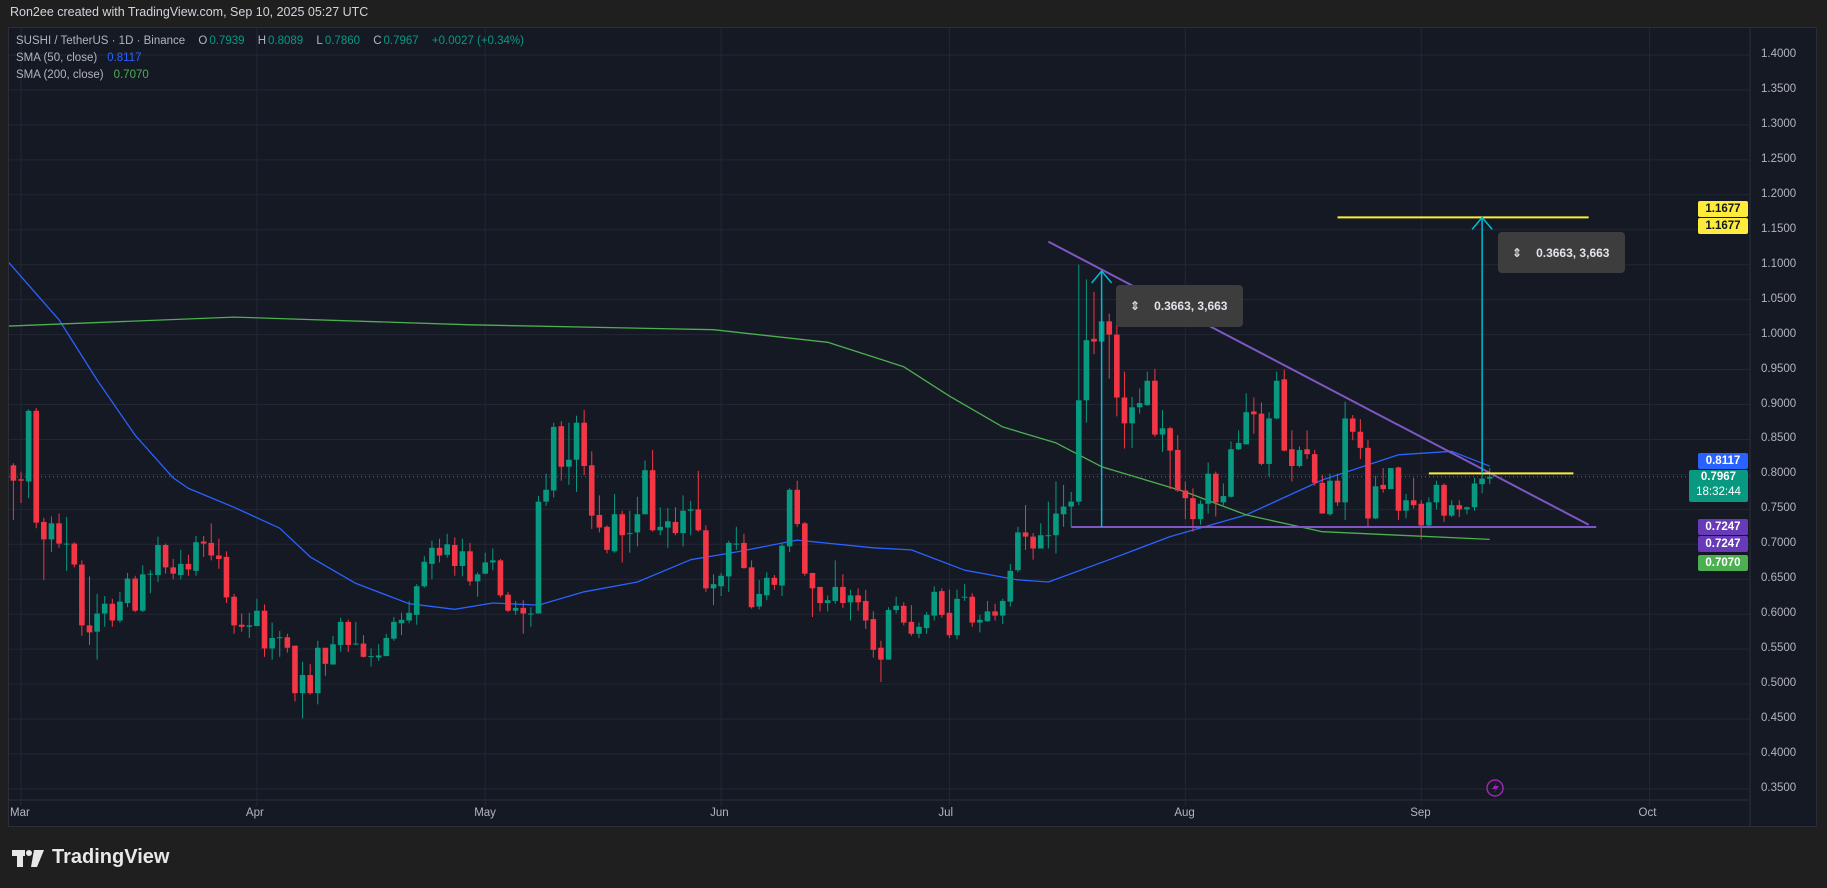  What do you see at coordinates (401, 41) in the screenshot?
I see `close-value: 0.7967` at bounding box center [401, 41].